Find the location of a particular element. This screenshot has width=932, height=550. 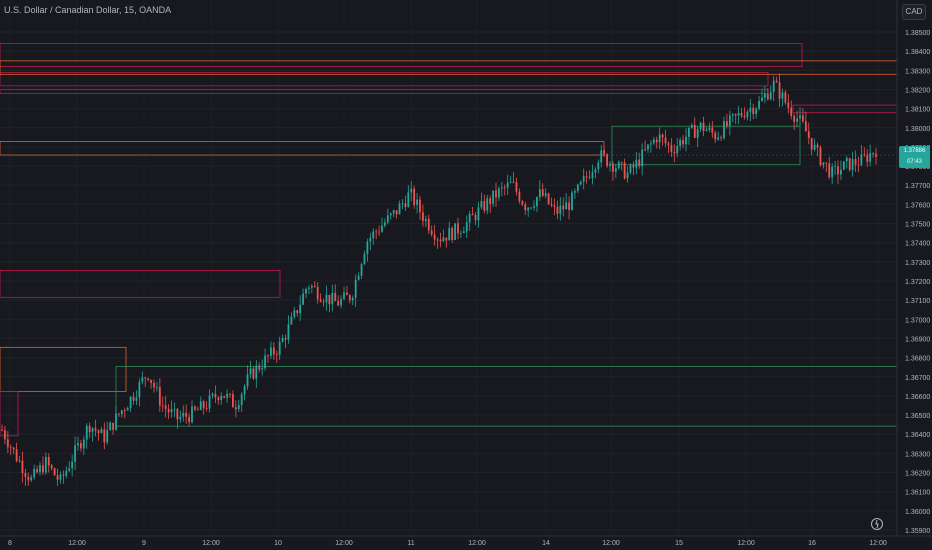

price-axis-label: 1.37200 is located at coordinates (917, 282).